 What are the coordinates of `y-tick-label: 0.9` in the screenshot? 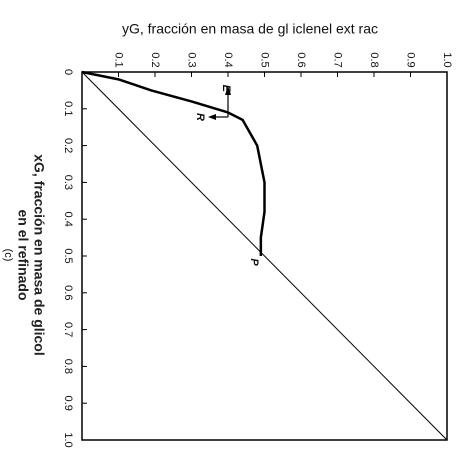 It's located at (68, 403).